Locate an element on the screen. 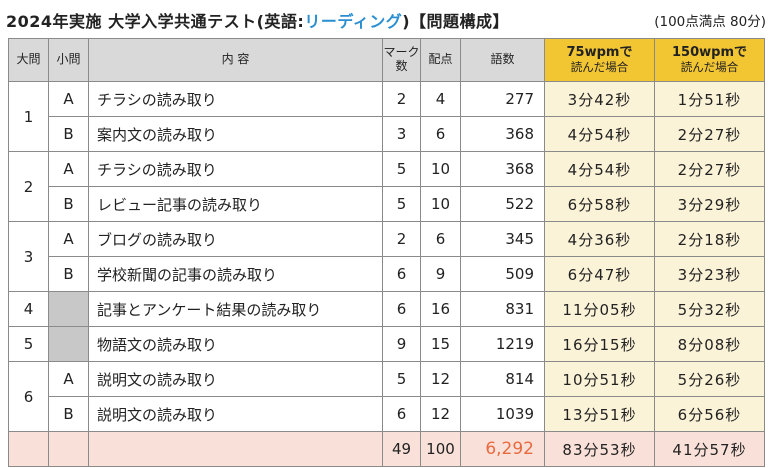  title-highlight: リーディング is located at coordinates (353, 21).